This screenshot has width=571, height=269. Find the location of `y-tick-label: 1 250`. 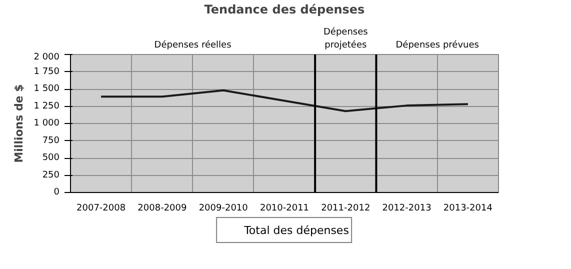

y-tick-label: 1 250 is located at coordinates (47, 106).